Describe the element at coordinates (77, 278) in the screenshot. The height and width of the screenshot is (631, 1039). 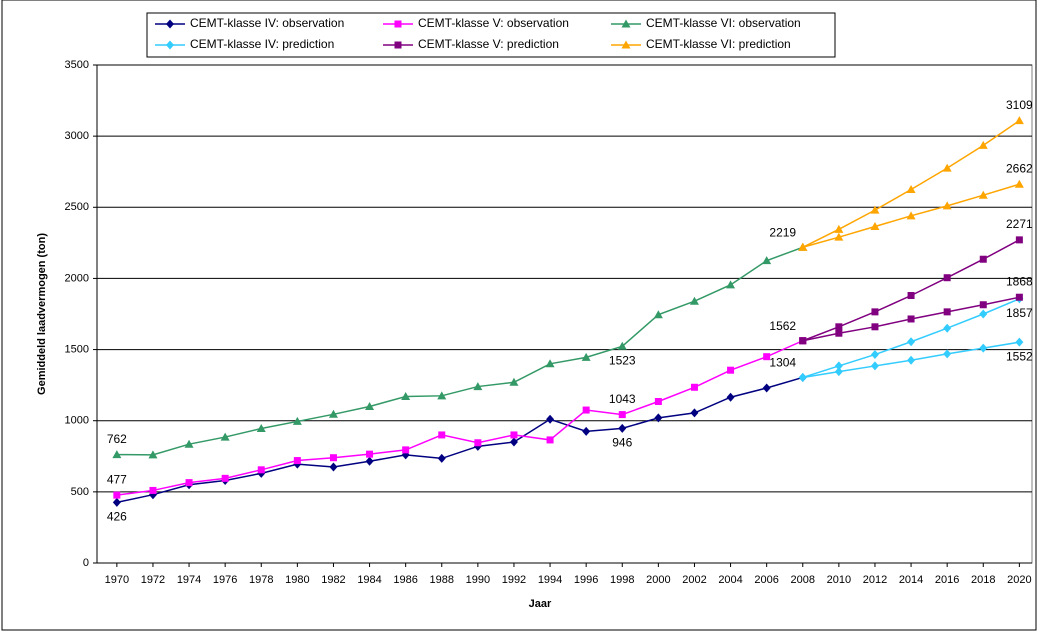
I see `y-tick-label: 2000` at that location.